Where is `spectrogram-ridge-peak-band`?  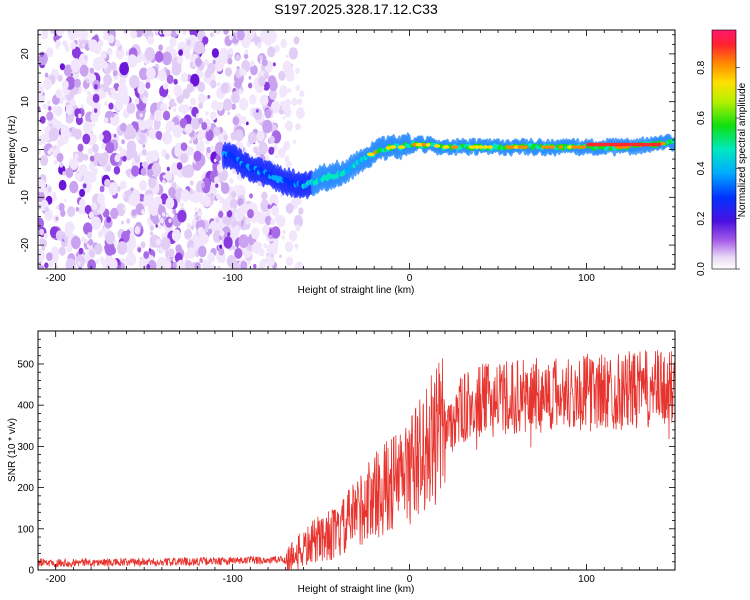 spectrogram-ridge-peak-band is located at coordinates (623, 144).